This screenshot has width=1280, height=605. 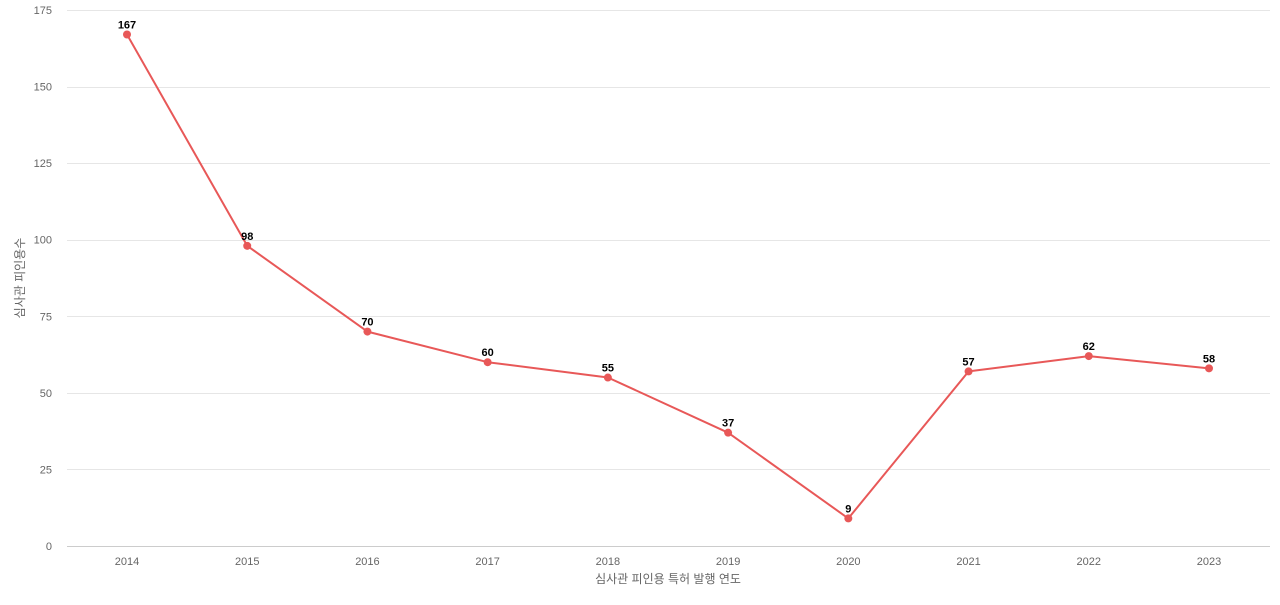 I want to click on x-tick-label: 2020, so click(x=848, y=562).